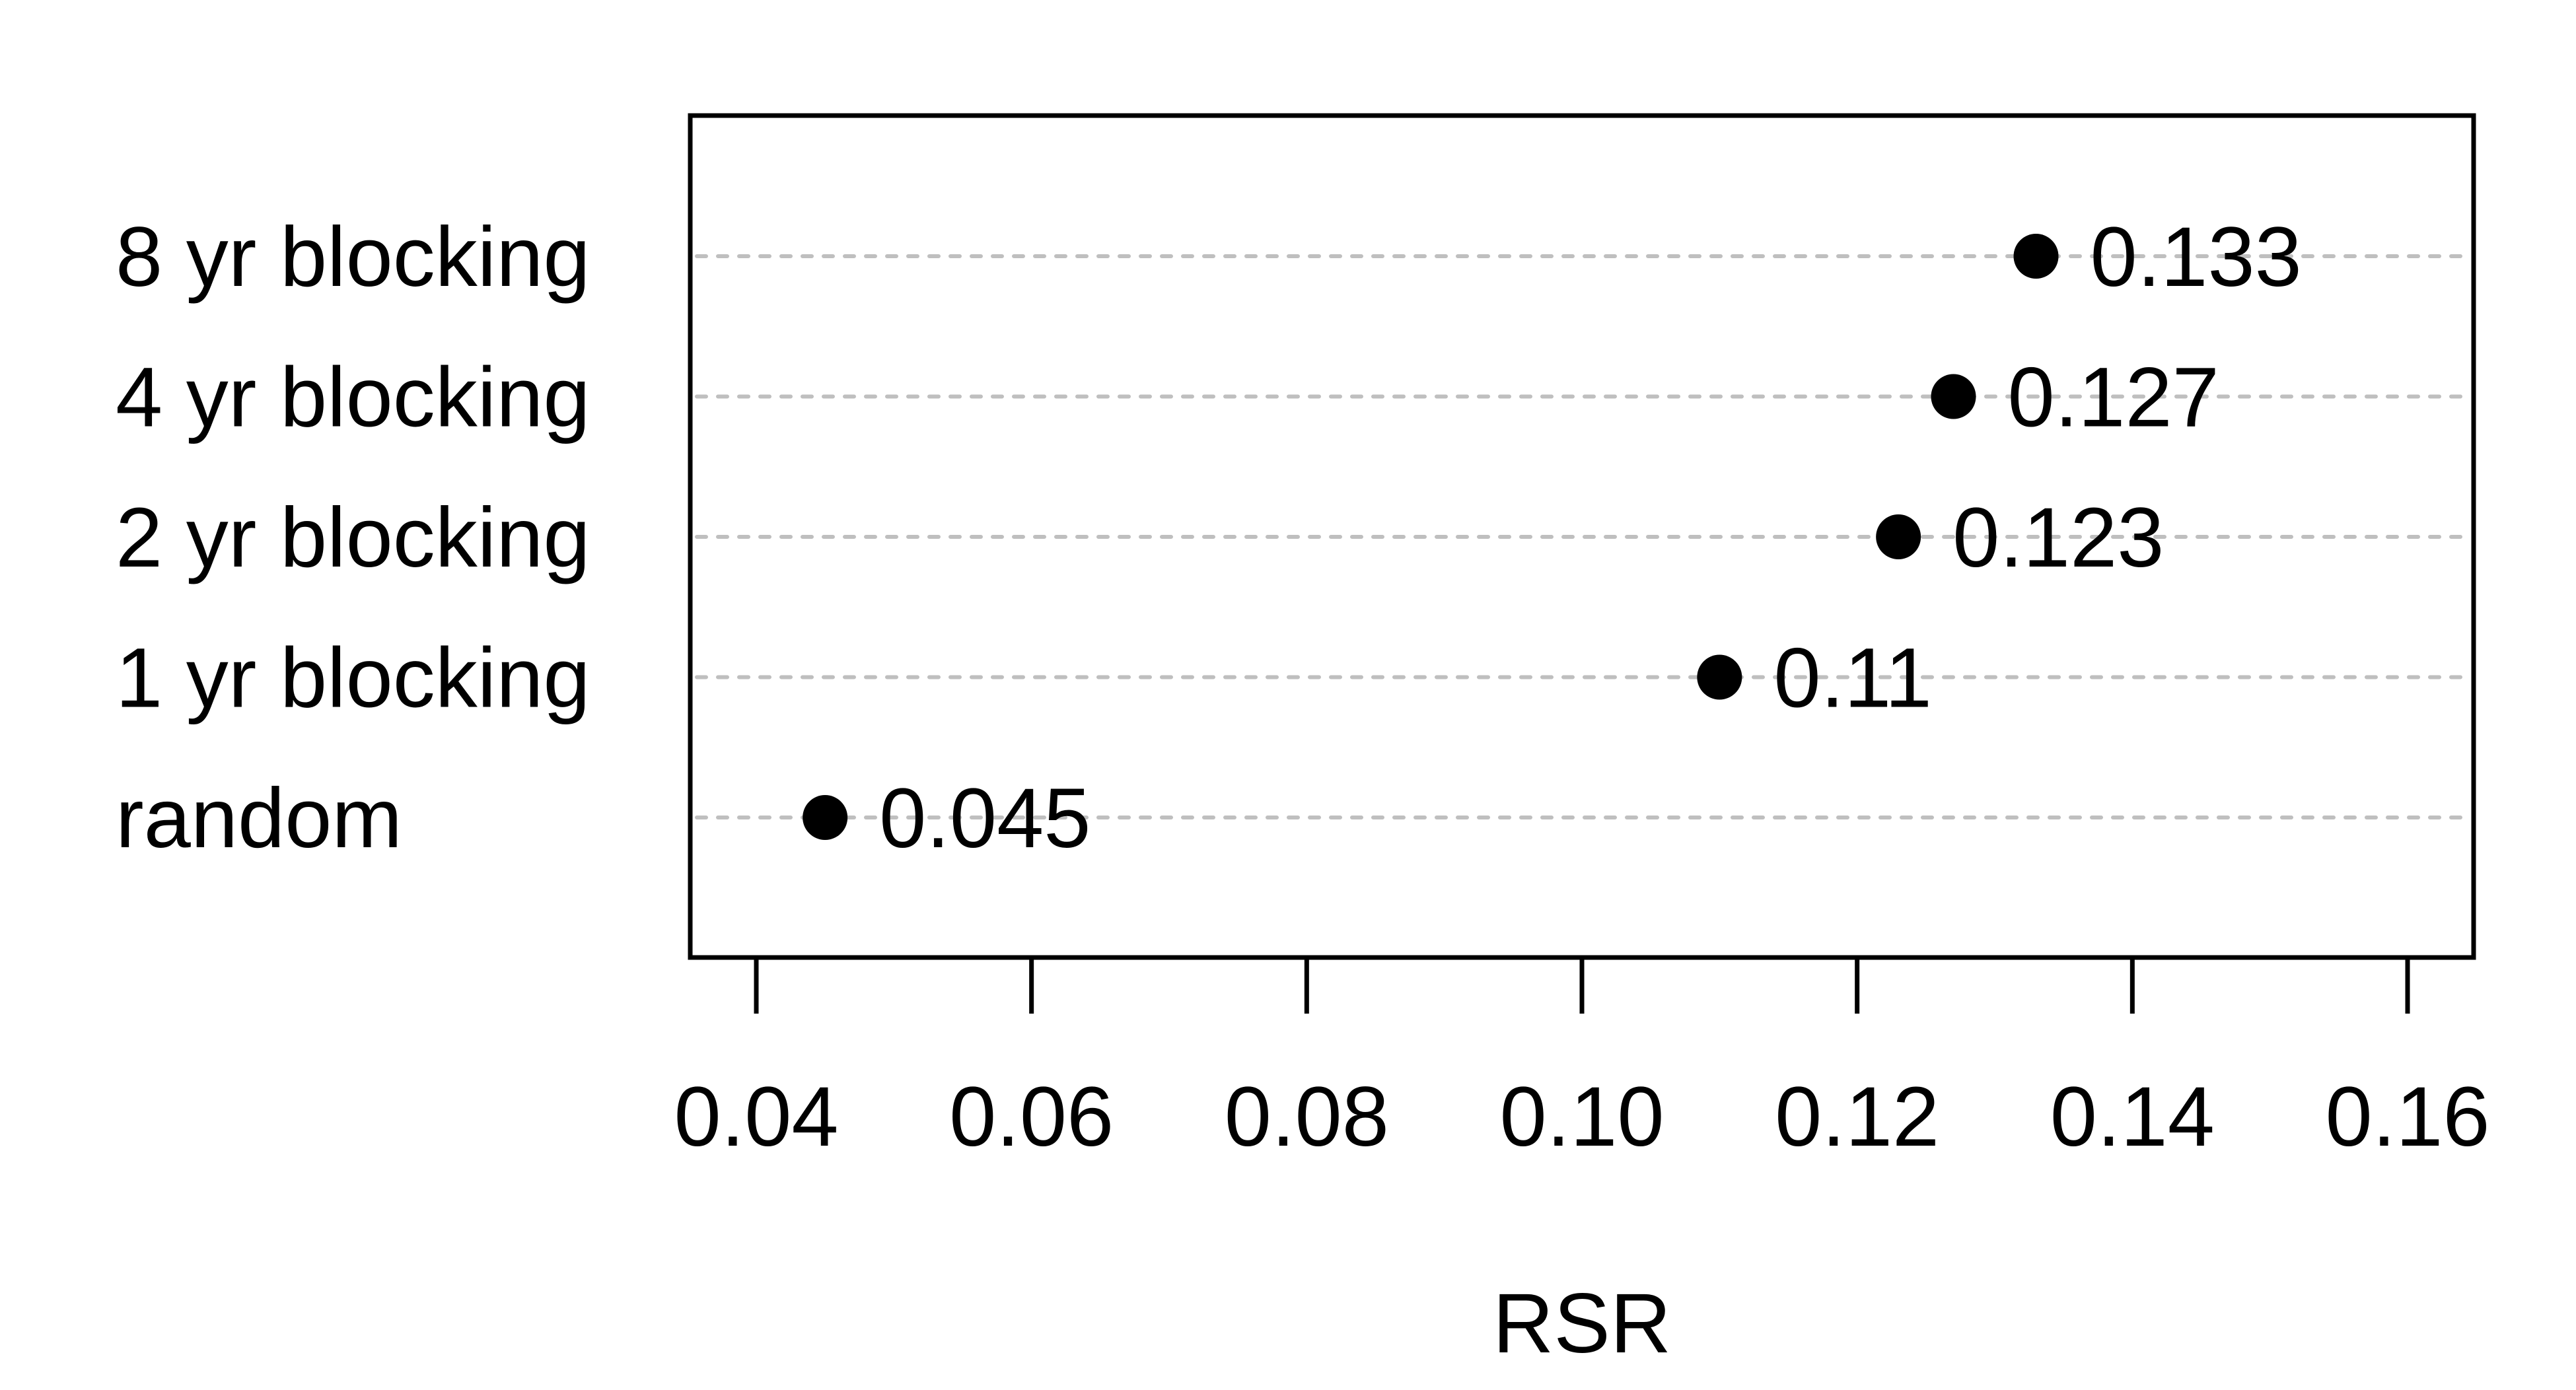  Describe the element at coordinates (353, 257) in the screenshot. I see `category-label: 8 yr blocking` at that location.